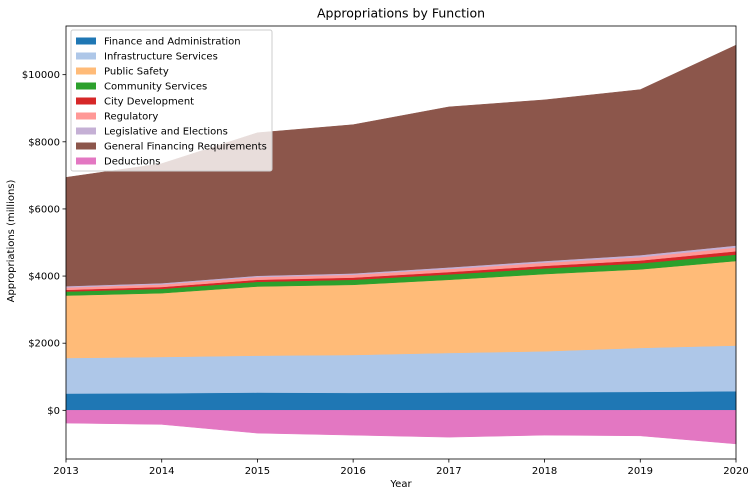 This screenshot has height=500, width=755. What do you see at coordinates (172, 42) in the screenshot?
I see `legend-label-finance-and-administration: Finance and Administration` at bounding box center [172, 42].